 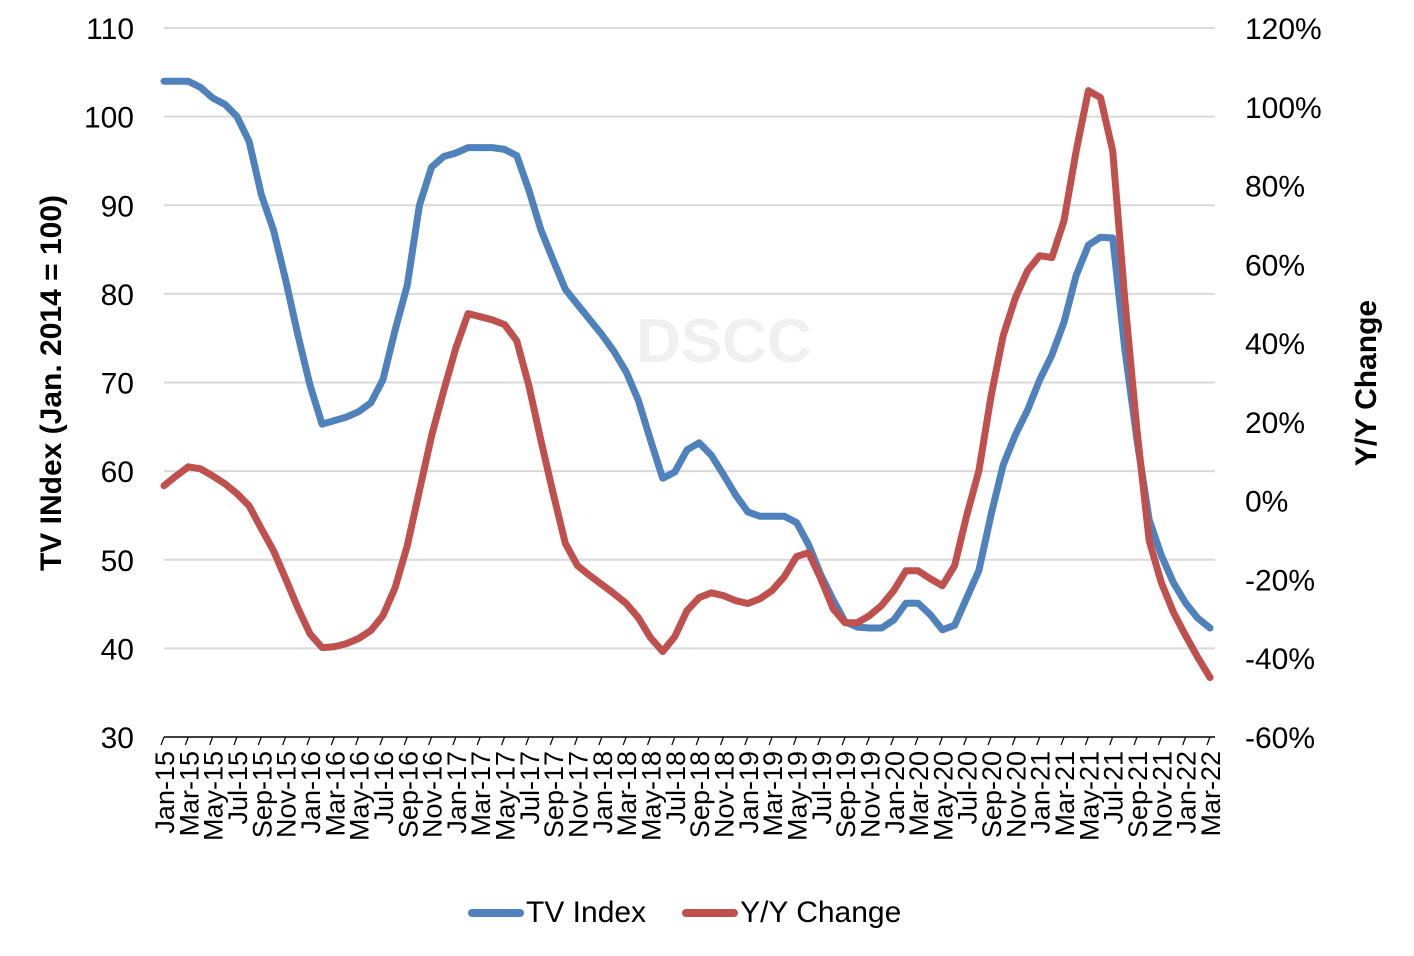 What do you see at coordinates (1366, 383) in the screenshot?
I see `right-axis-title: Y/Y Change` at bounding box center [1366, 383].